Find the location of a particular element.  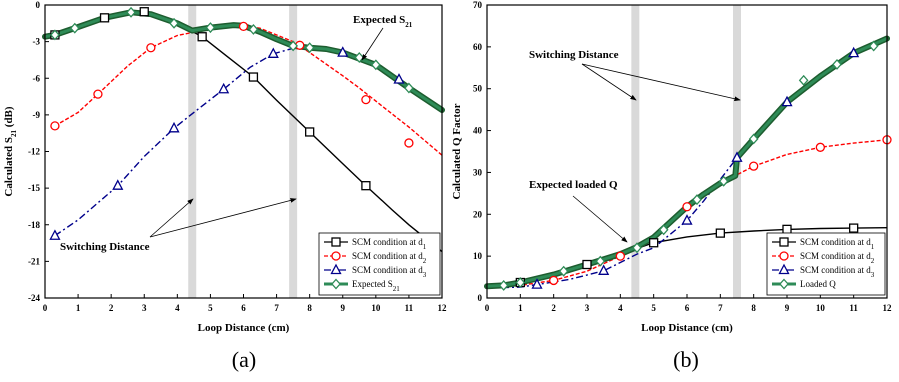

x-tick-label: 6 is located at coordinates (243, 308).